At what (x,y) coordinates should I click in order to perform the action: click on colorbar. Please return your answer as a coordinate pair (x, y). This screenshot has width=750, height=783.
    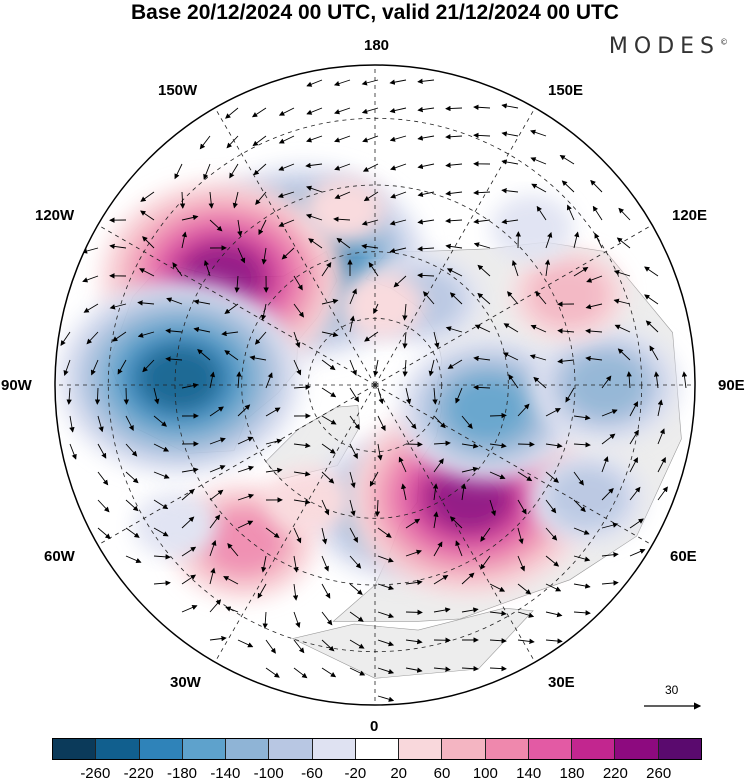
    Looking at the image, I should click on (377, 749).